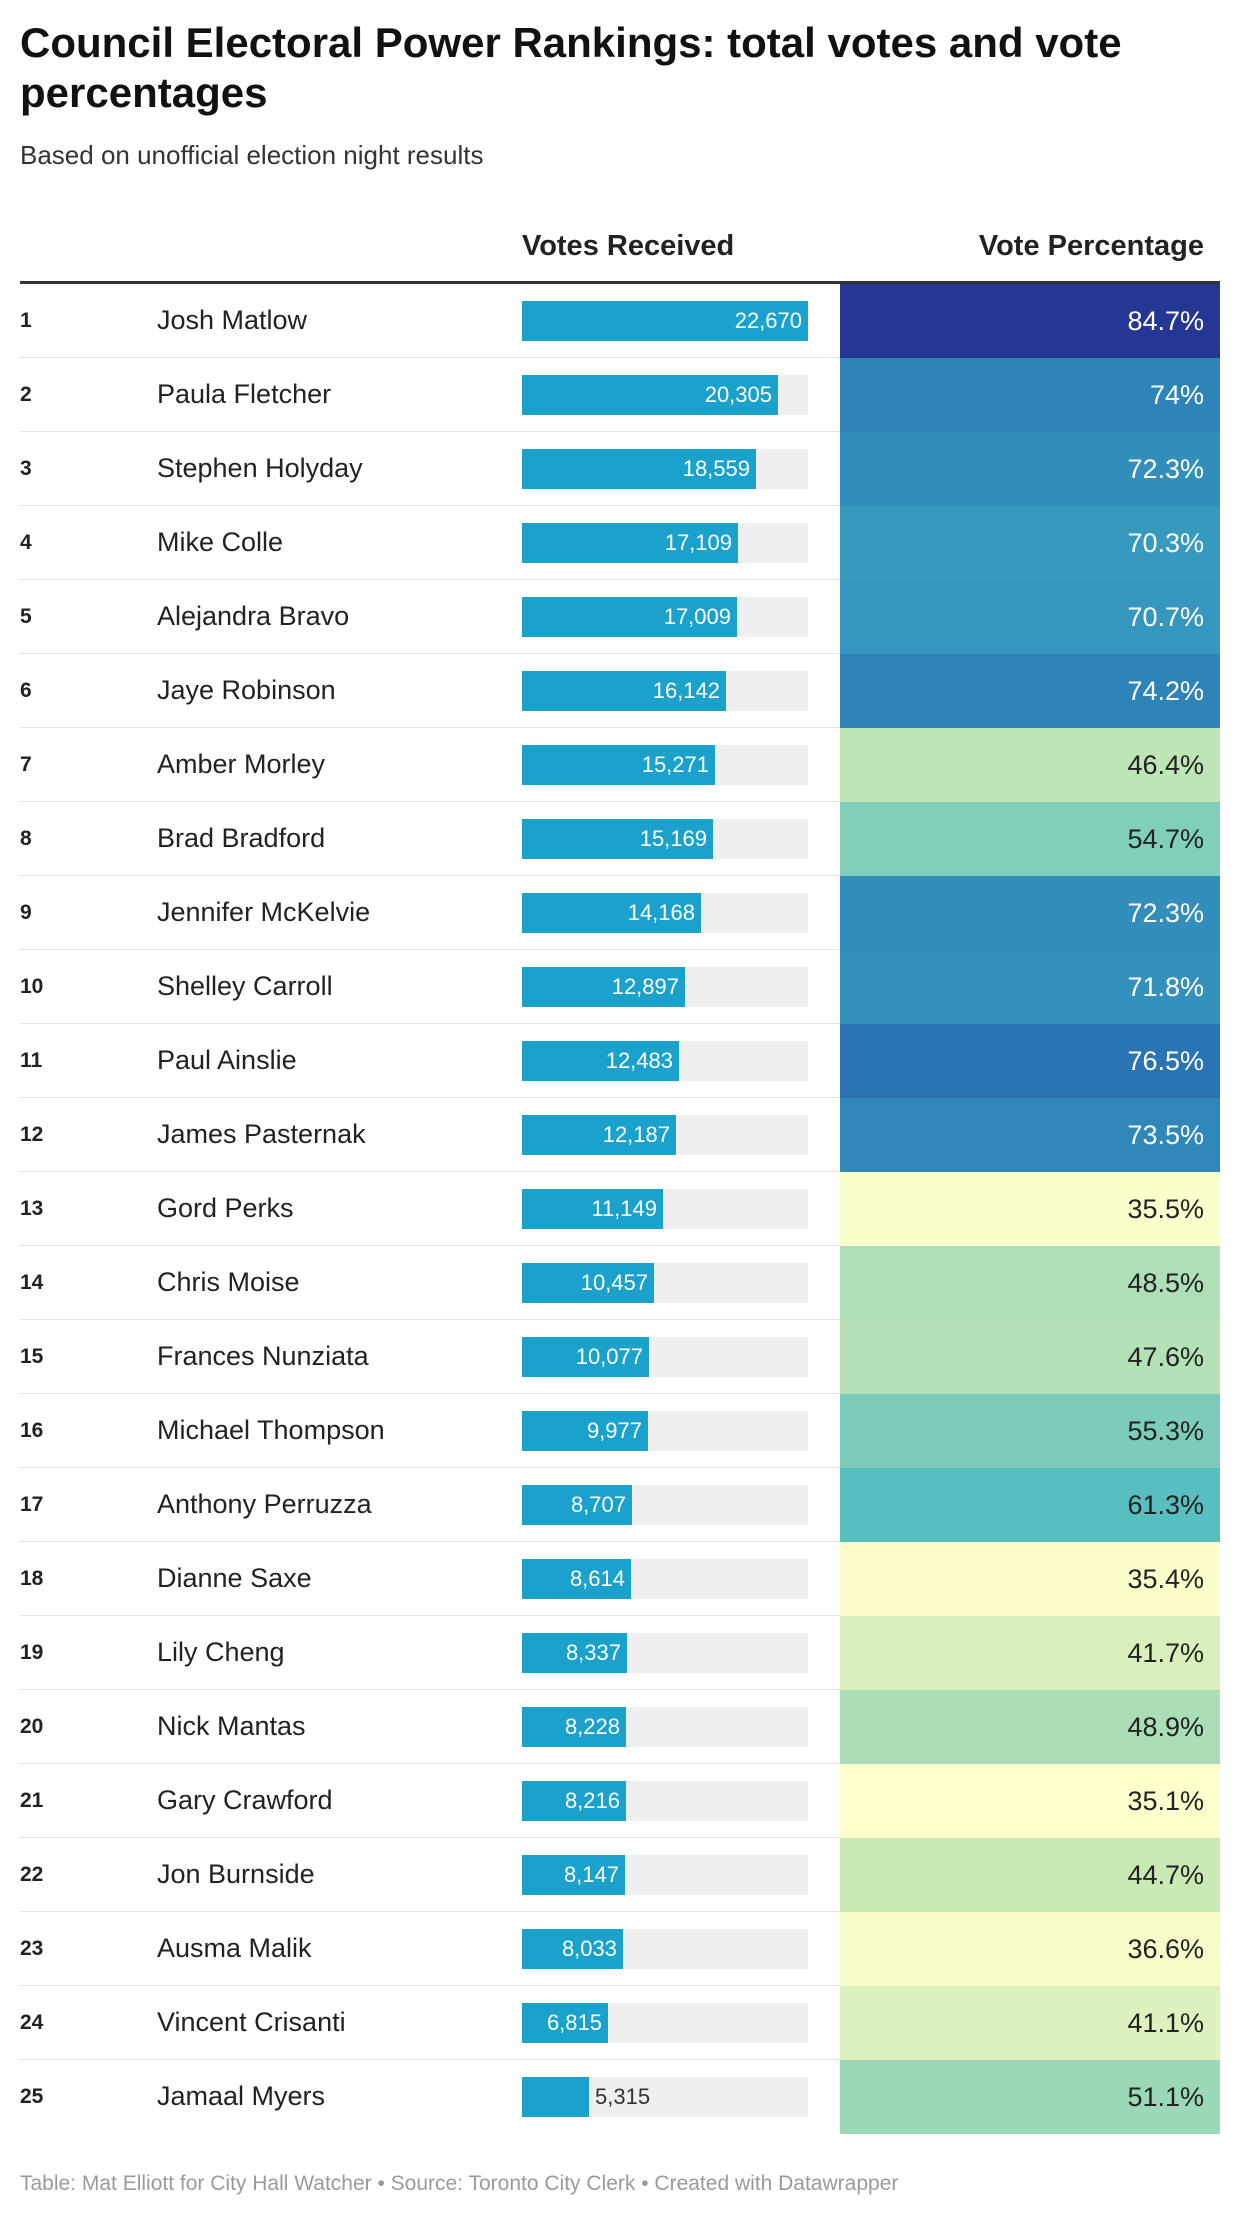 The image size is (1240, 2220). What do you see at coordinates (665, 839) in the screenshot?
I see `votes-bar-track: 15,169` at bounding box center [665, 839].